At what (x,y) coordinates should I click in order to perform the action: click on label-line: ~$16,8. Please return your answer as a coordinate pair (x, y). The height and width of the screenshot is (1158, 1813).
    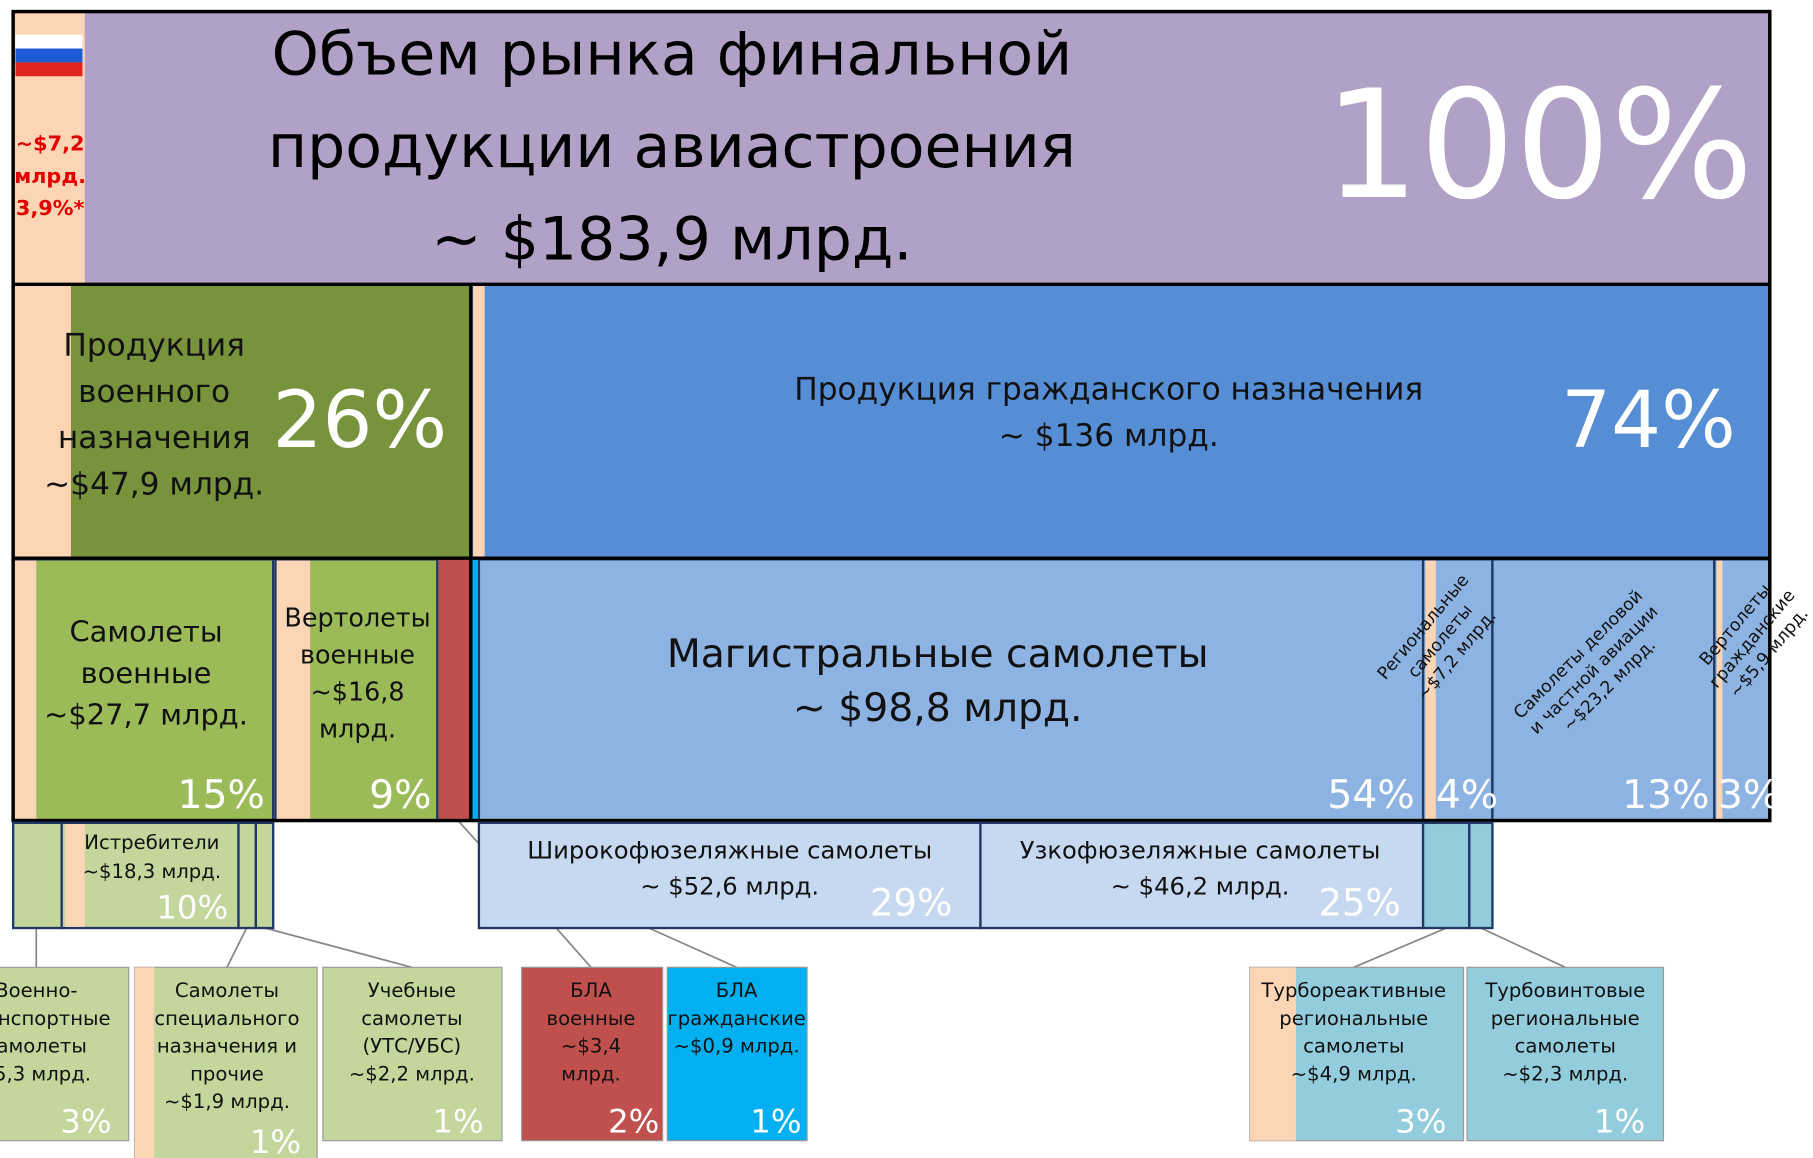
    Looking at the image, I should click on (358, 691).